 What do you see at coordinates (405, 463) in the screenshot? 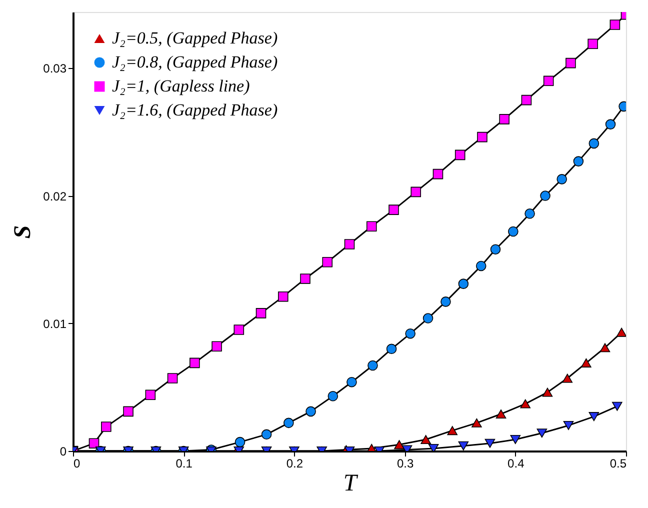
I see `x-tick-label: 0.3` at bounding box center [405, 463].